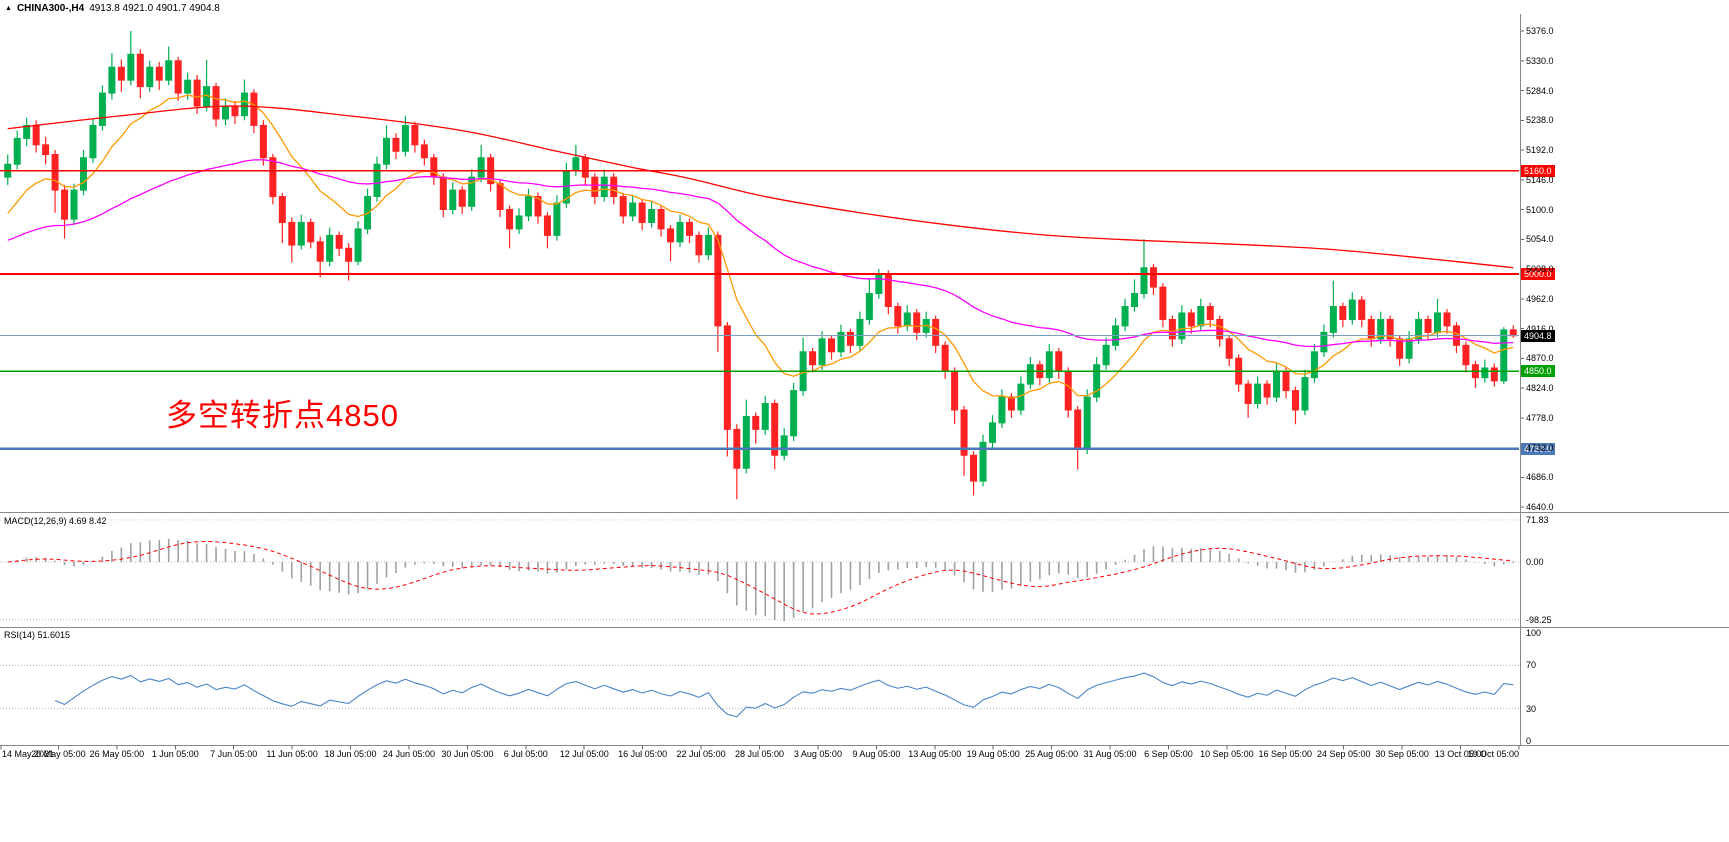 This screenshot has height=842, width=1729. What do you see at coordinates (154, 8) in the screenshot?
I see `ohlc-readout: 4913.8 4921.0 4901.7 4904.8` at bounding box center [154, 8].